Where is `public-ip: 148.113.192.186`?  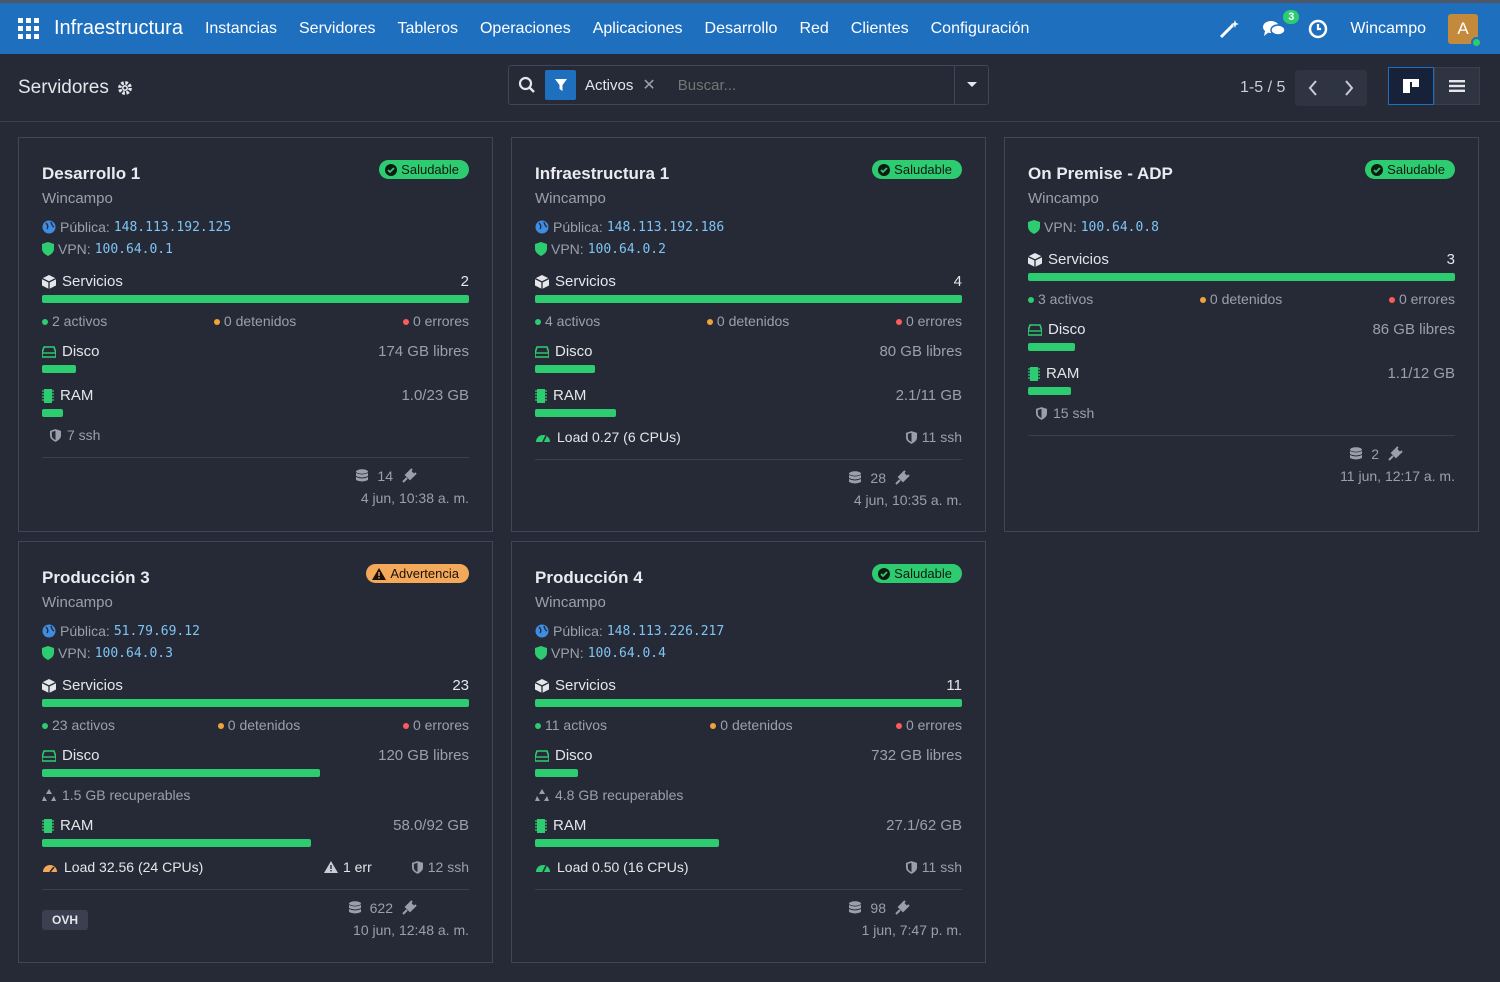
public-ip: 148.113.192.186 is located at coordinates (665, 227).